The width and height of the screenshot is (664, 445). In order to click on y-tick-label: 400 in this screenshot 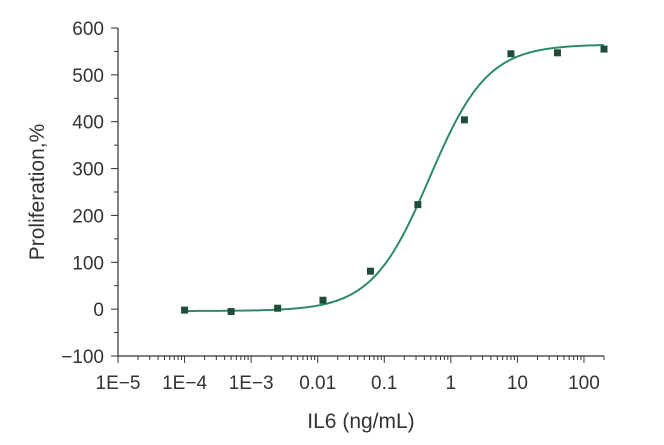, I will do `click(88, 123)`.